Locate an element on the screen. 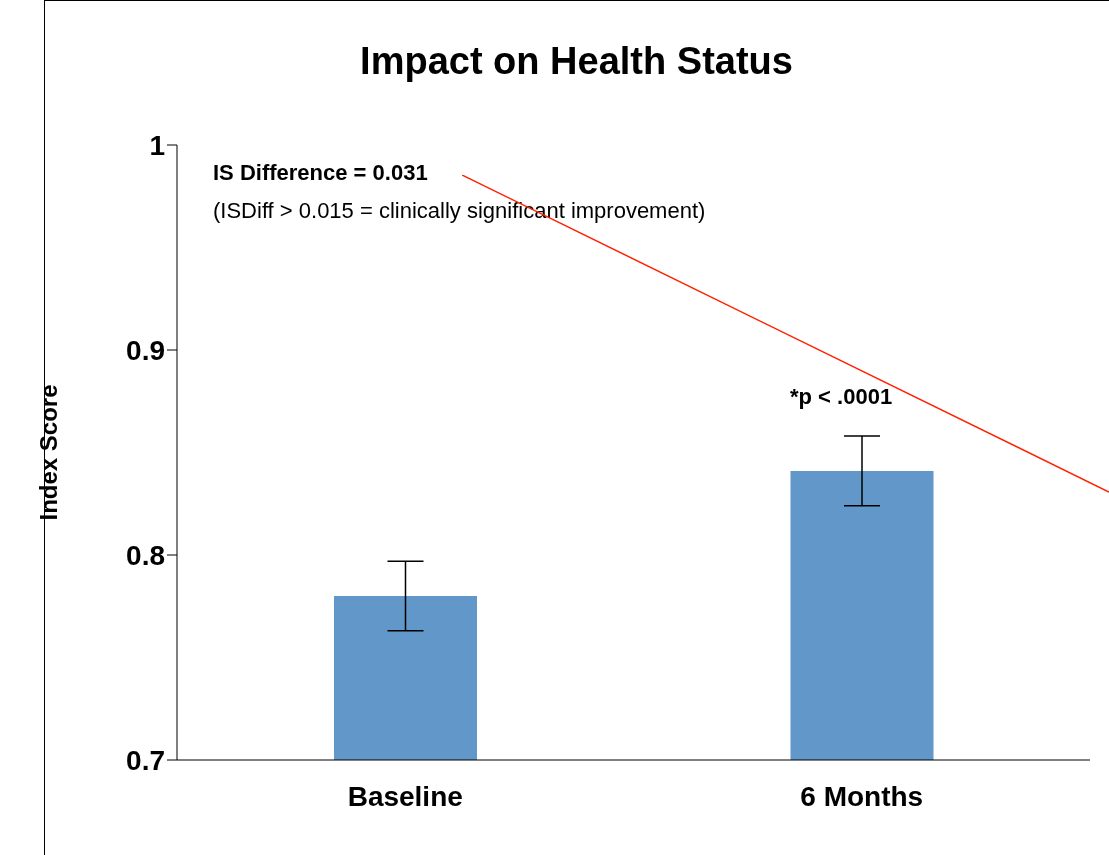 The height and width of the screenshot is (855, 1109). y-tick-label: 0.7 is located at coordinates (145, 760).